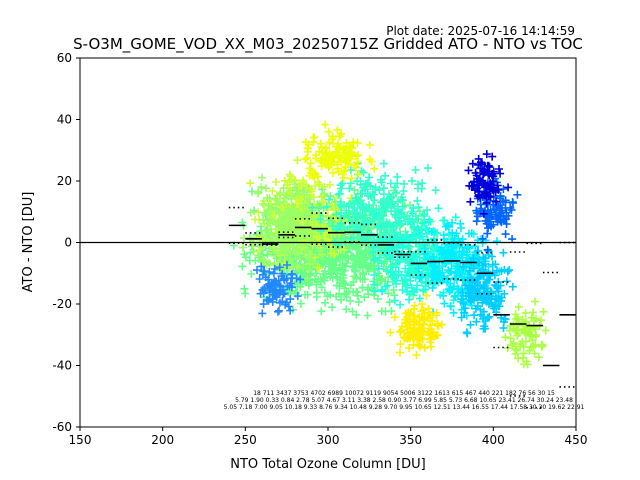 The height and width of the screenshot is (480, 640). I want to click on y-tick-label: 60, so click(64, 58).